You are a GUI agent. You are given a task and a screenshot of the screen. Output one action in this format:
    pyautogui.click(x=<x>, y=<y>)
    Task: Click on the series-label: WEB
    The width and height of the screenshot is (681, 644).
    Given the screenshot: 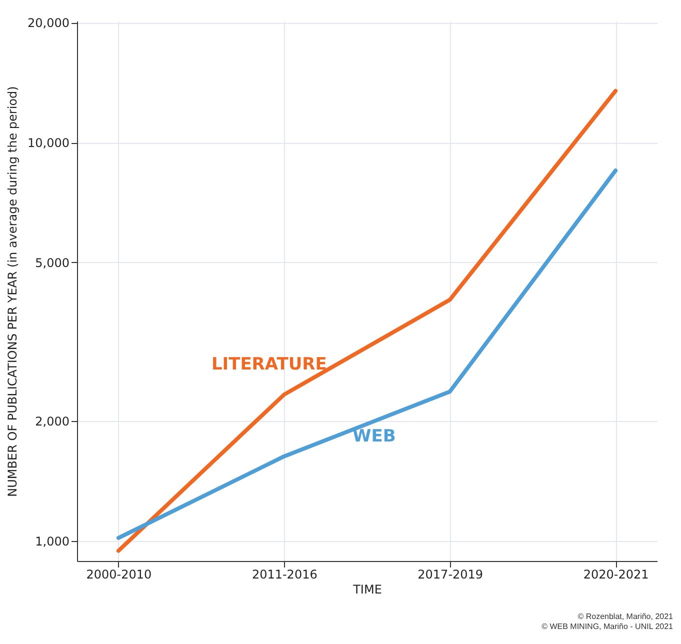 What is the action you would take?
    pyautogui.click(x=374, y=436)
    